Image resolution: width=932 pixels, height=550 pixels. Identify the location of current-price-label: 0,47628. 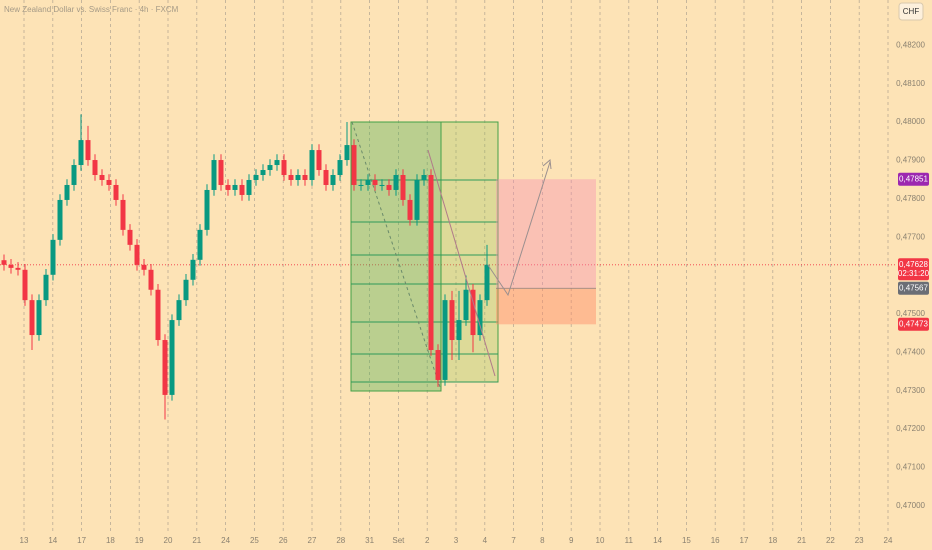
(913, 264).